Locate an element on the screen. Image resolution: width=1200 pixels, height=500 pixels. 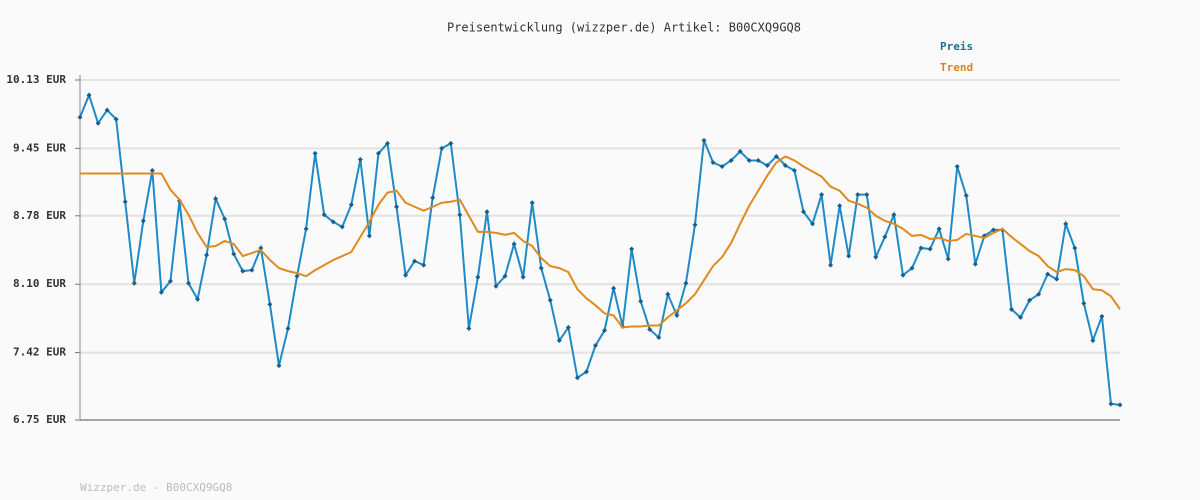
y-tick-label: 8.10 EUR is located at coordinates (39, 283).